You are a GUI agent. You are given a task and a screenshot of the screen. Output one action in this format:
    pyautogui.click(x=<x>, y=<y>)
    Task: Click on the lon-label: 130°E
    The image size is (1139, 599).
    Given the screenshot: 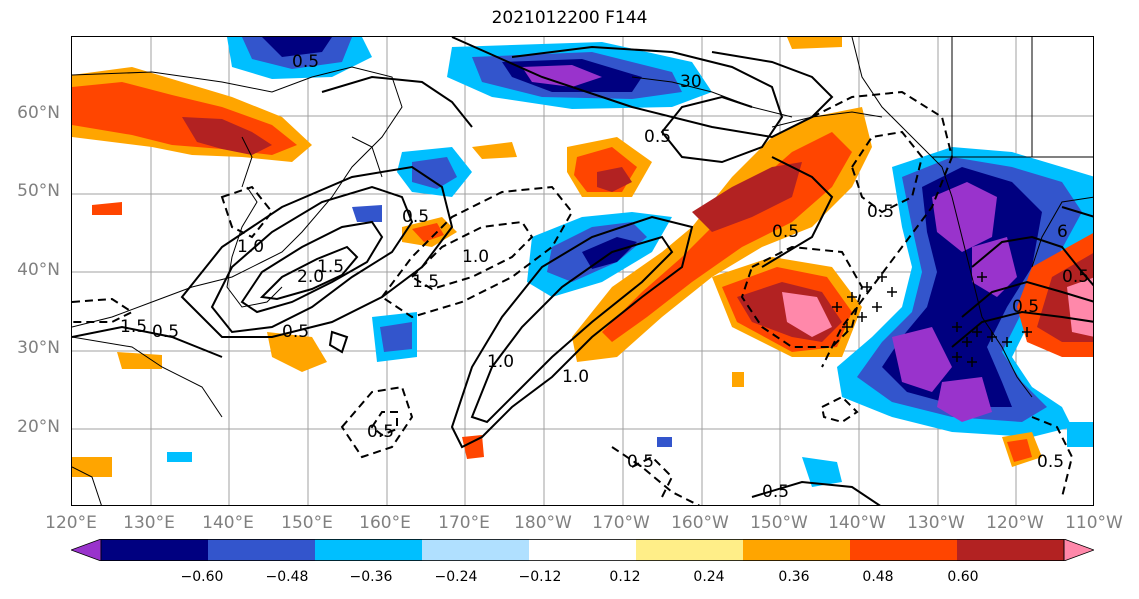 What is the action you would take?
    pyautogui.click(x=149, y=523)
    